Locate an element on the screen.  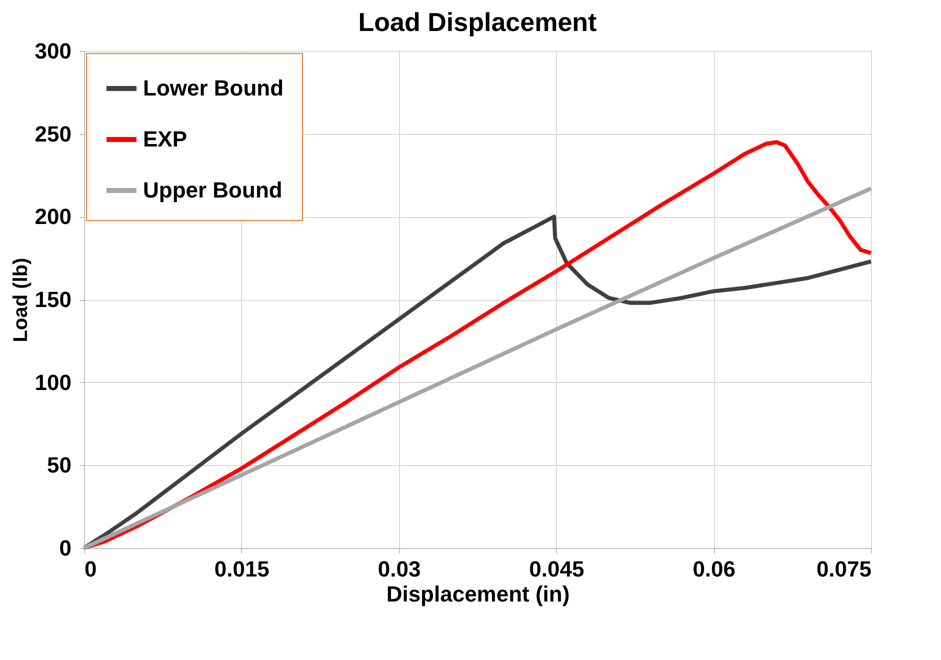
chart-title: Load Displacement is located at coordinates (478, 22).